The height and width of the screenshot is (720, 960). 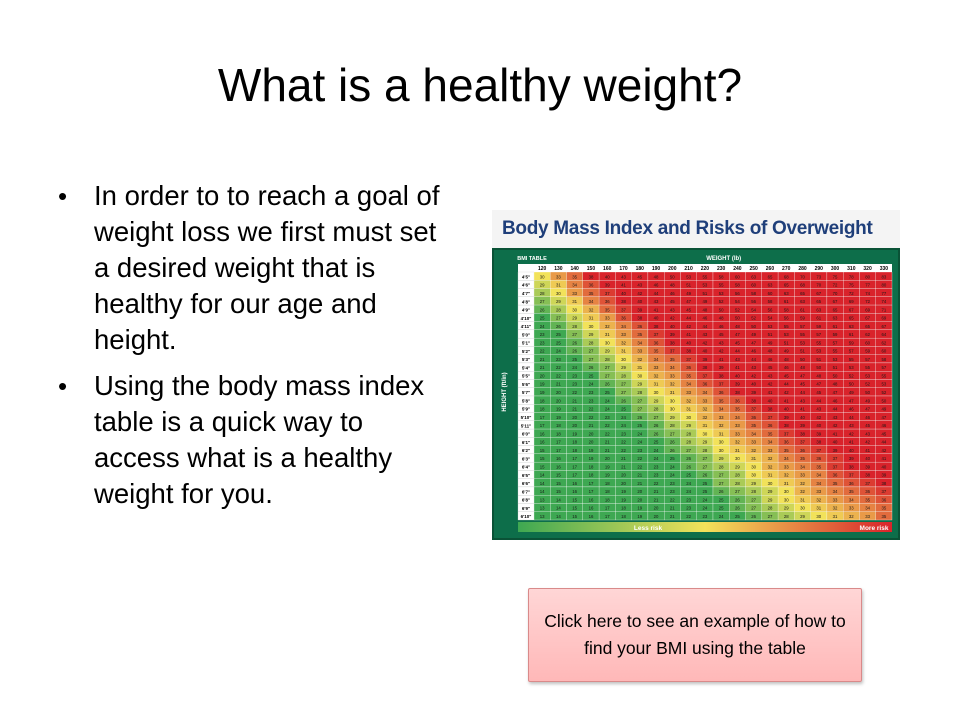 I want to click on weight-header-cell: 310, so click(x=851, y=269).